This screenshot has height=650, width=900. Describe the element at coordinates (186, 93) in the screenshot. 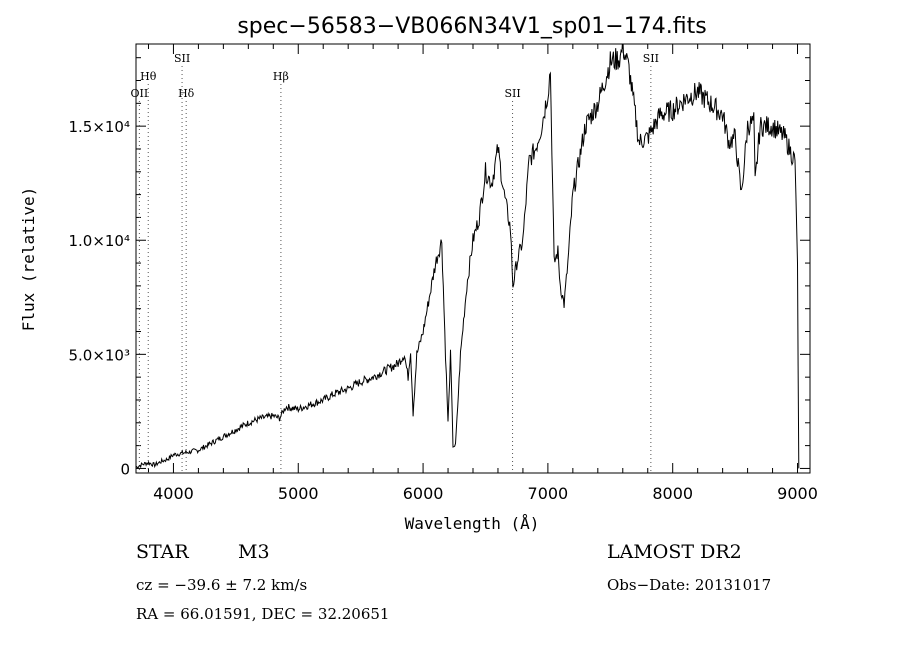

I see `line-label: Hδ` at that location.